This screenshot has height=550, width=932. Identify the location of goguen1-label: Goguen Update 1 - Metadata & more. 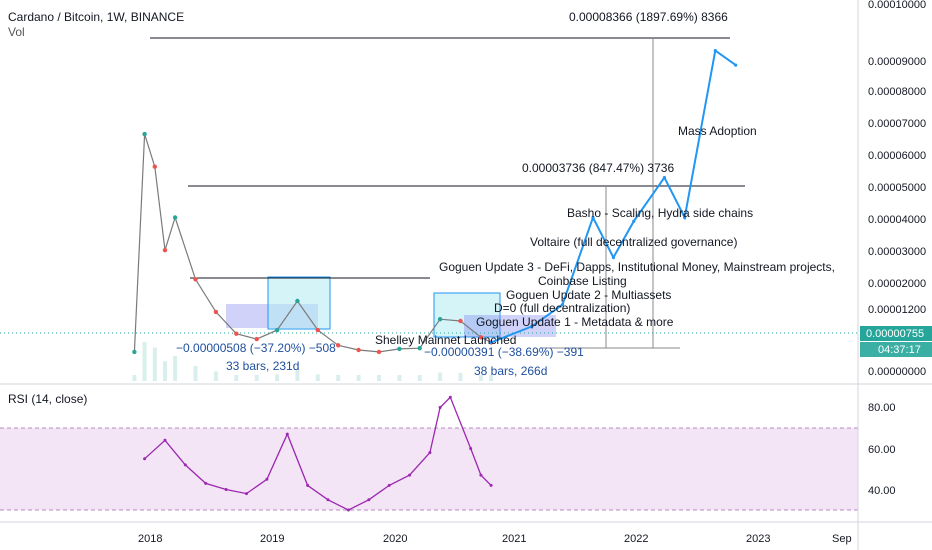
(575, 322).